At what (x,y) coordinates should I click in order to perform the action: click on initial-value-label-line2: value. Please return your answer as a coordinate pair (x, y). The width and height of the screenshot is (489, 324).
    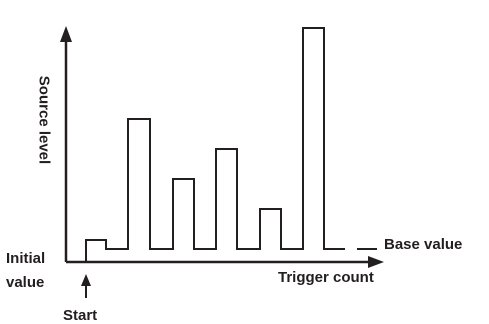
    Looking at the image, I should click on (25, 282).